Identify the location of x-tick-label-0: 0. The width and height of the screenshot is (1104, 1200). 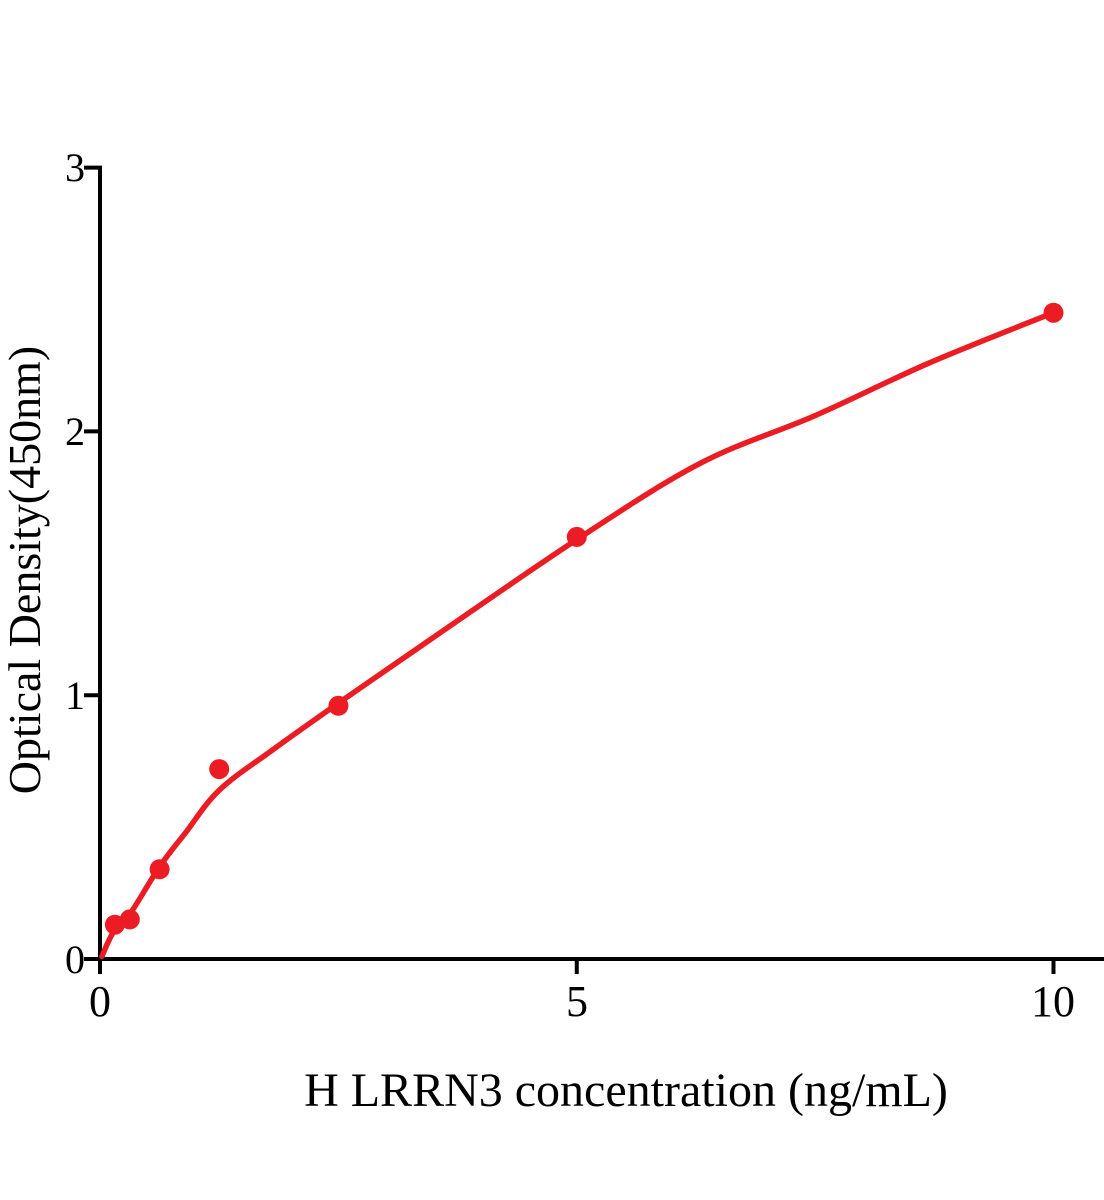
(100, 1001).